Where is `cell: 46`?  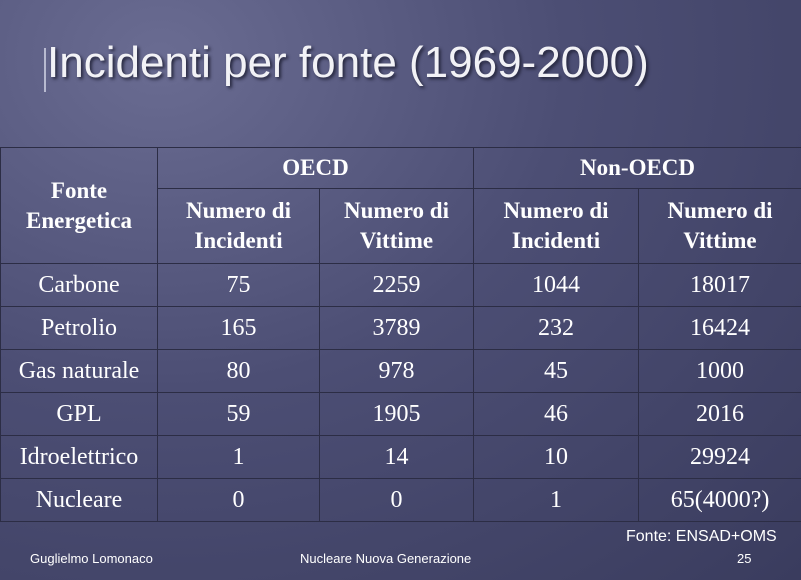
cell: 46 is located at coordinates (556, 414).